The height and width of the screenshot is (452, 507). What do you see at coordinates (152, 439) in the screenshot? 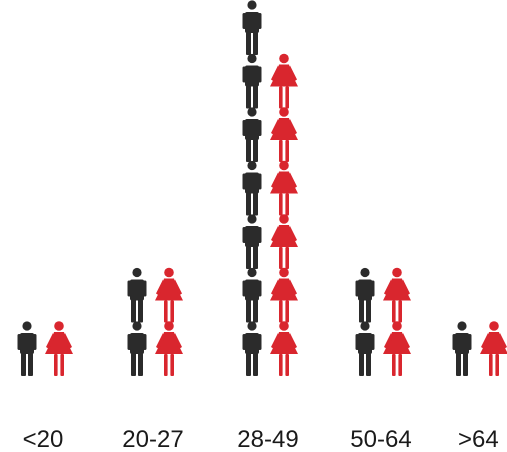
I see `x-tick-label: 20-27` at bounding box center [152, 439].